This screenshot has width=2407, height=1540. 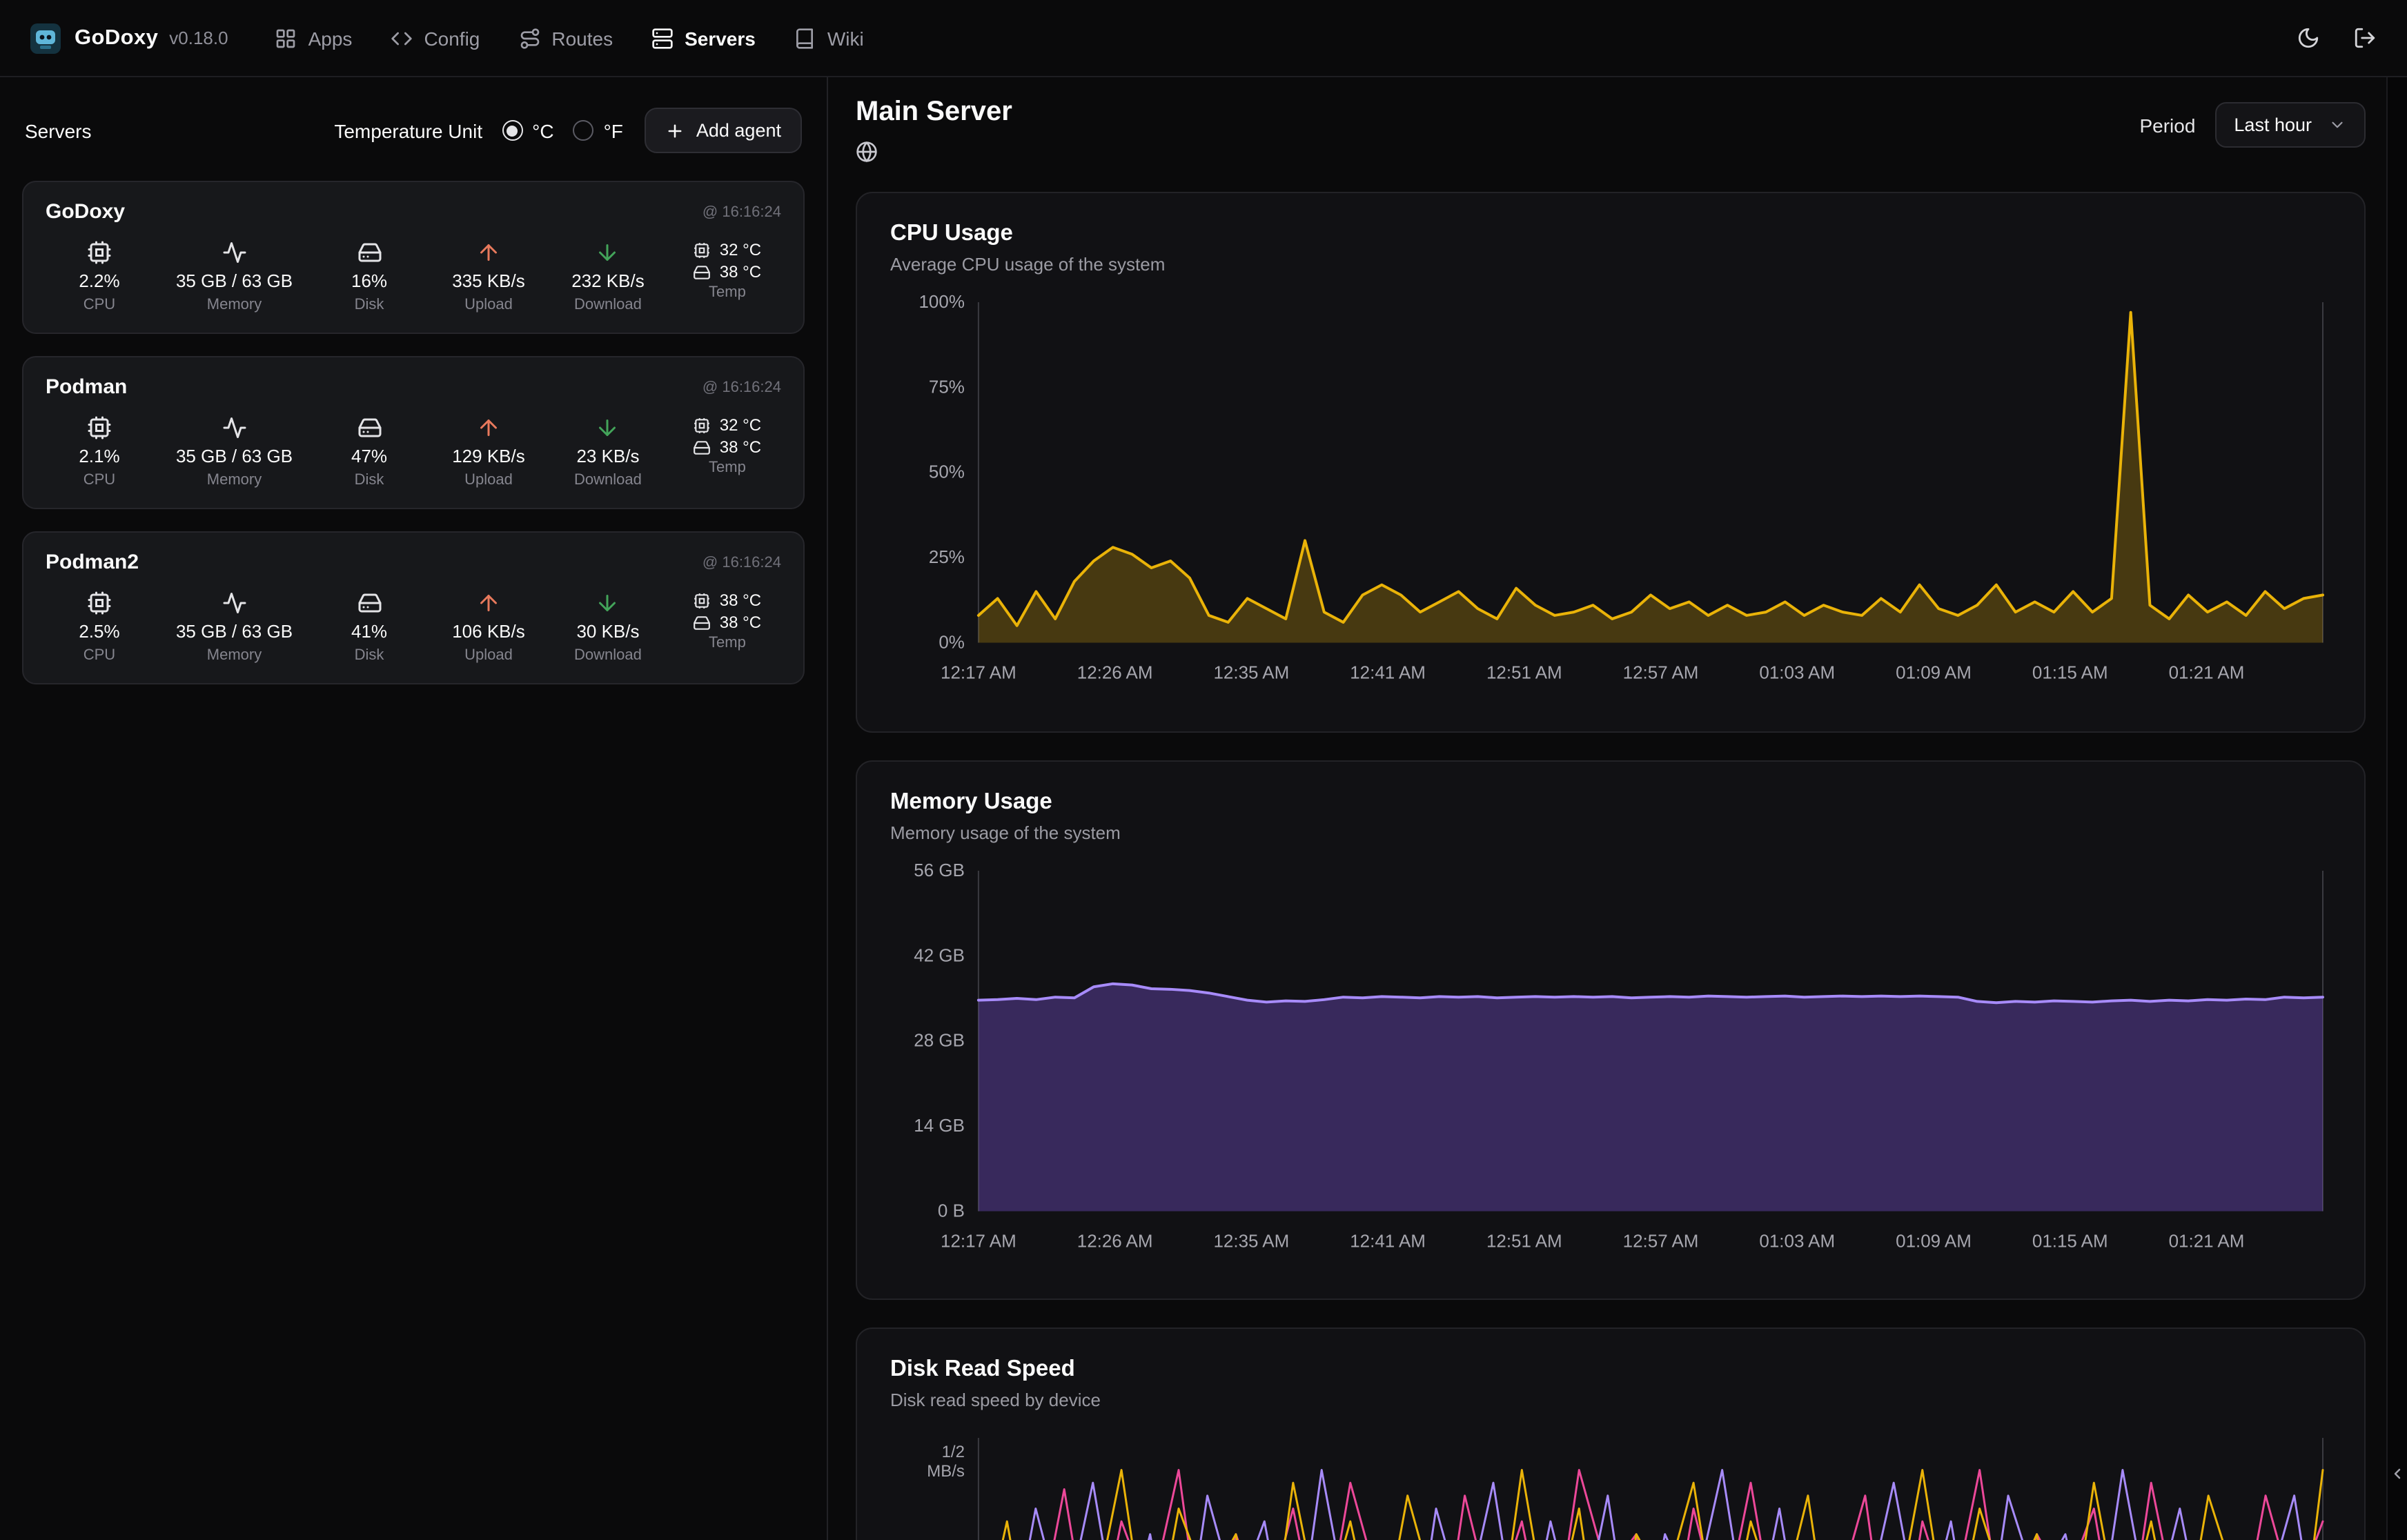 I want to click on chart-subtitle: Disk read speed by device, so click(x=996, y=1400).